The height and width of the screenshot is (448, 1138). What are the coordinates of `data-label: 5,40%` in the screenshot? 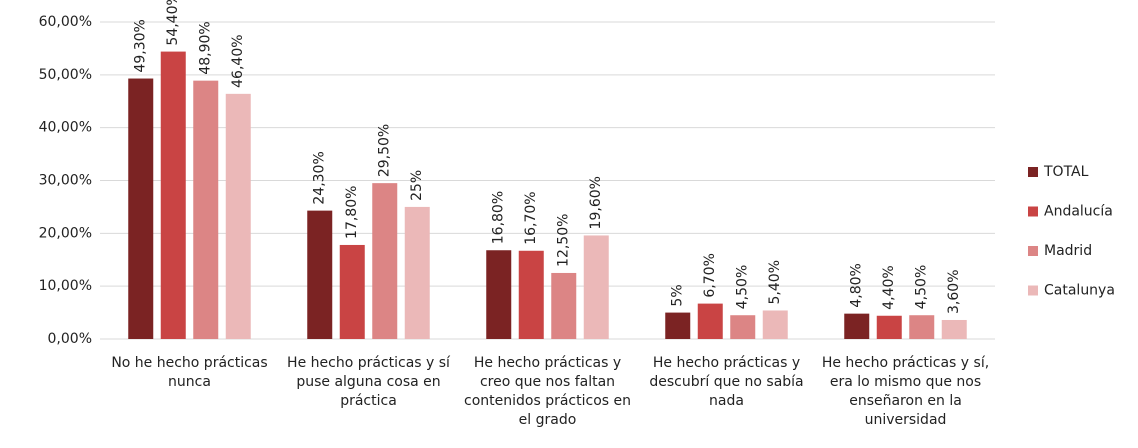 It's located at (775, 282).